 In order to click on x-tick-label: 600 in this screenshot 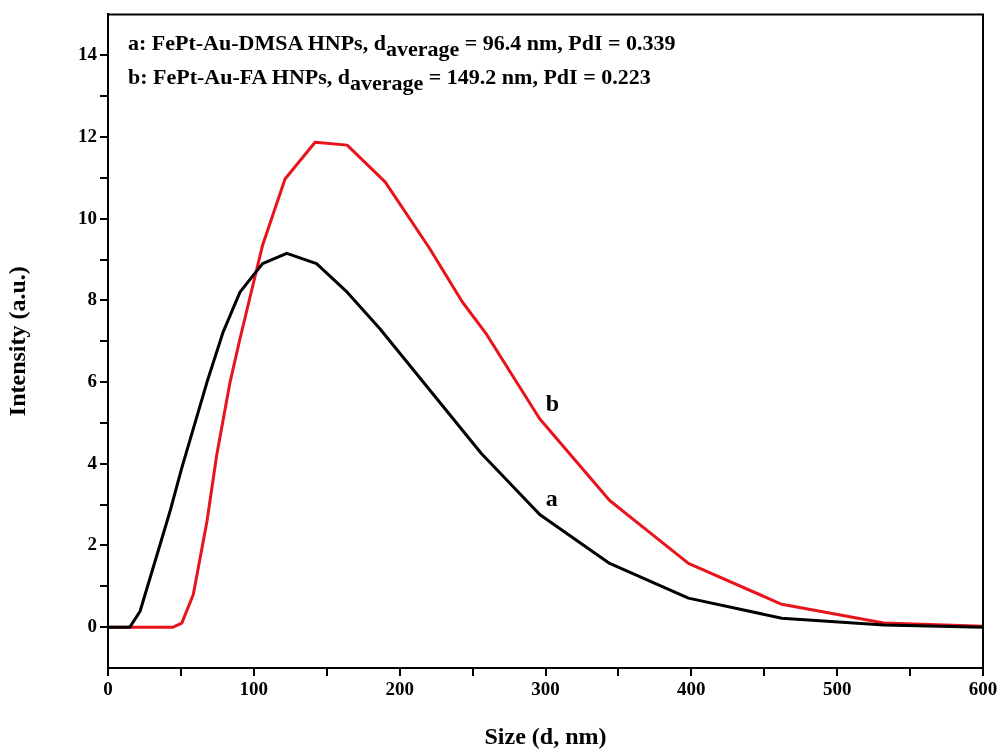, I will do `click(983, 689)`.